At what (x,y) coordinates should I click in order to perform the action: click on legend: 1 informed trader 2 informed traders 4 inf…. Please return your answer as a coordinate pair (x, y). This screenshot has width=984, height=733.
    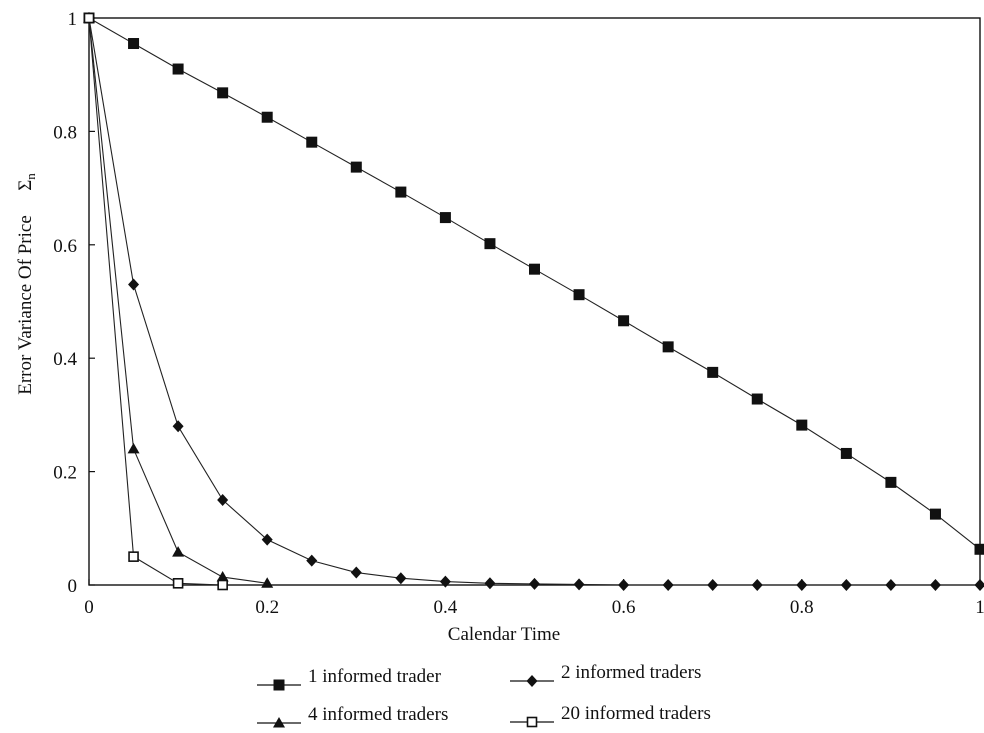
    Looking at the image, I should click on (484, 695).